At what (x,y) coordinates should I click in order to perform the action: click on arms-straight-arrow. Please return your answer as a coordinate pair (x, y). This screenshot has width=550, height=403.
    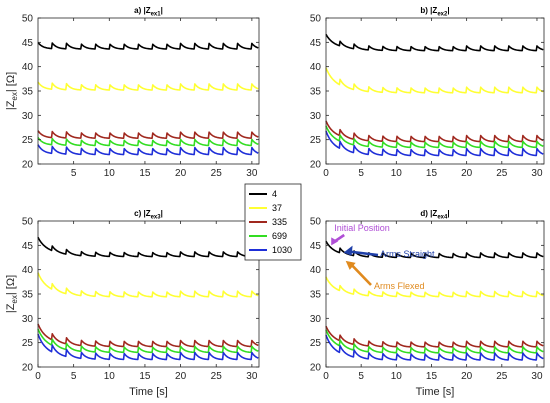
    Looking at the image, I should click on (364, 253).